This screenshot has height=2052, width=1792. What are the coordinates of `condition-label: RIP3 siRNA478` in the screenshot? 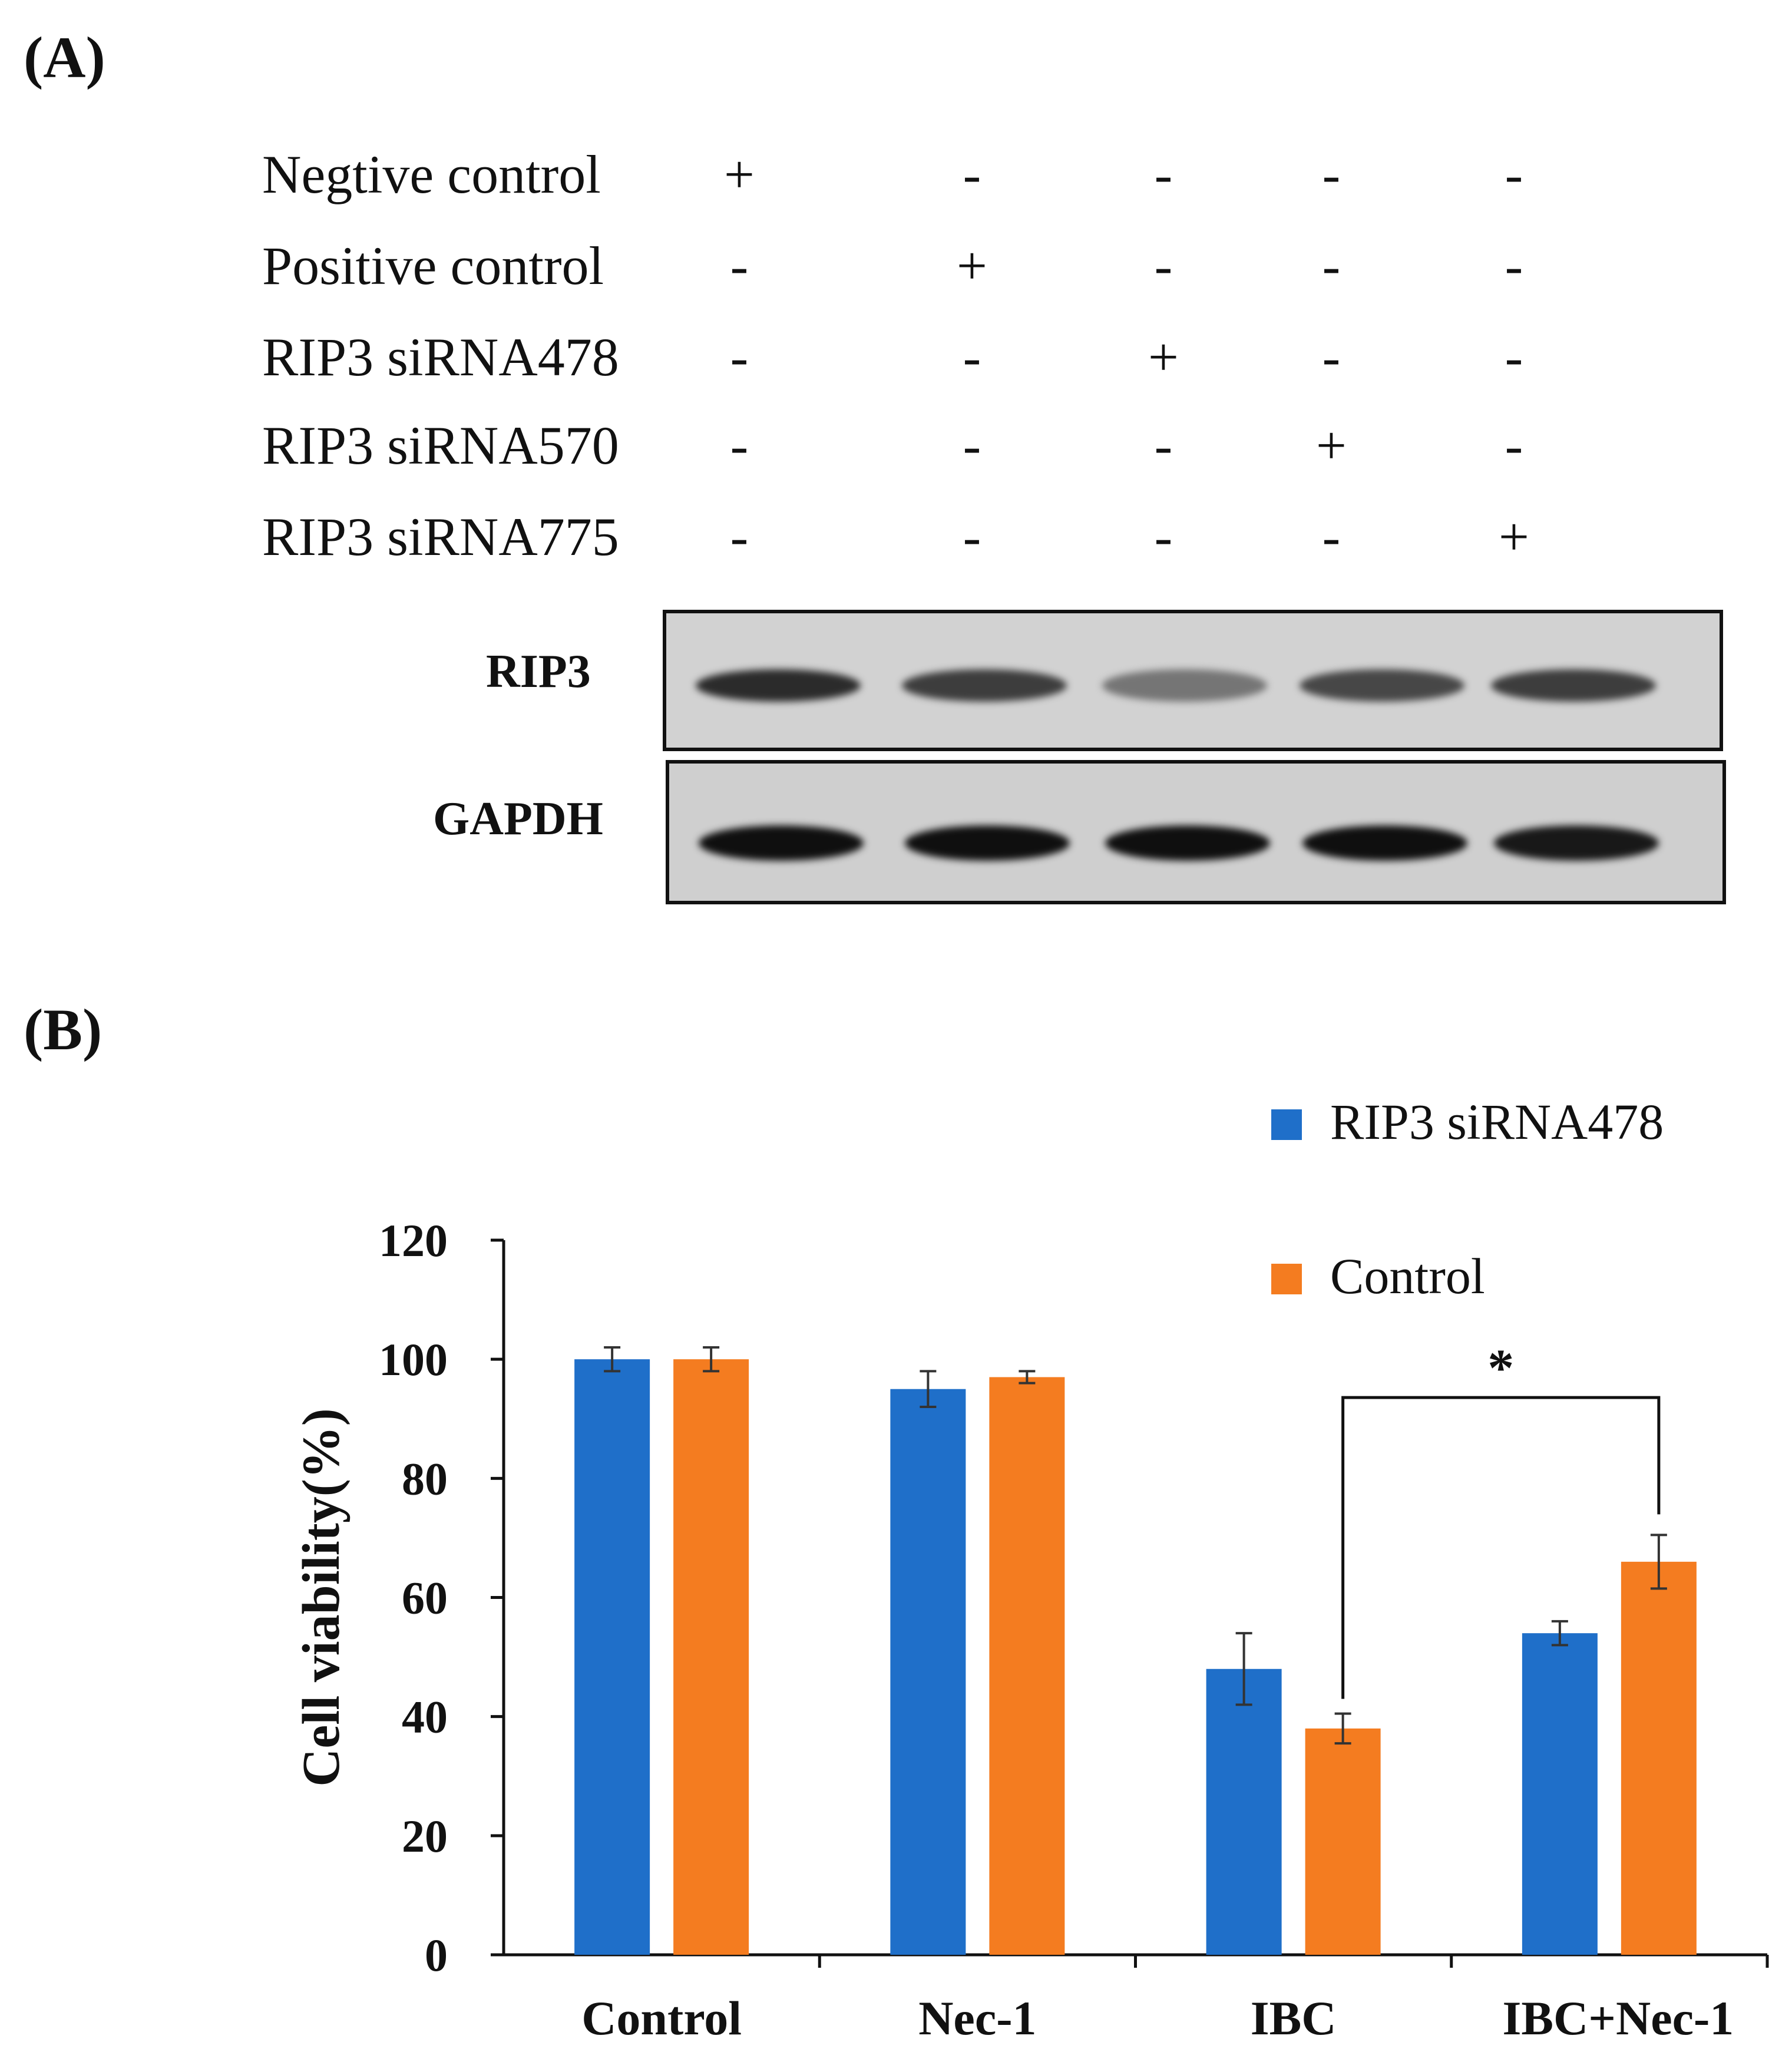 It's located at (440, 357).